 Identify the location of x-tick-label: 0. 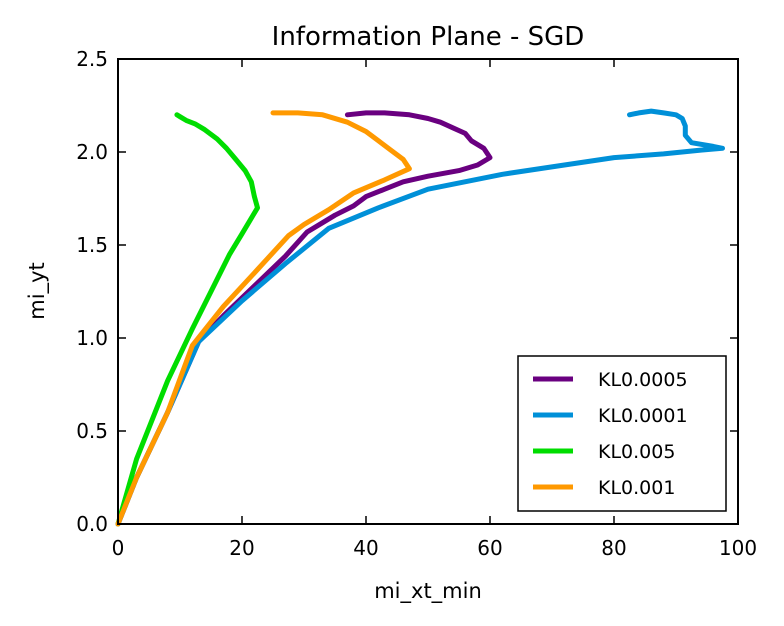
(118, 548).